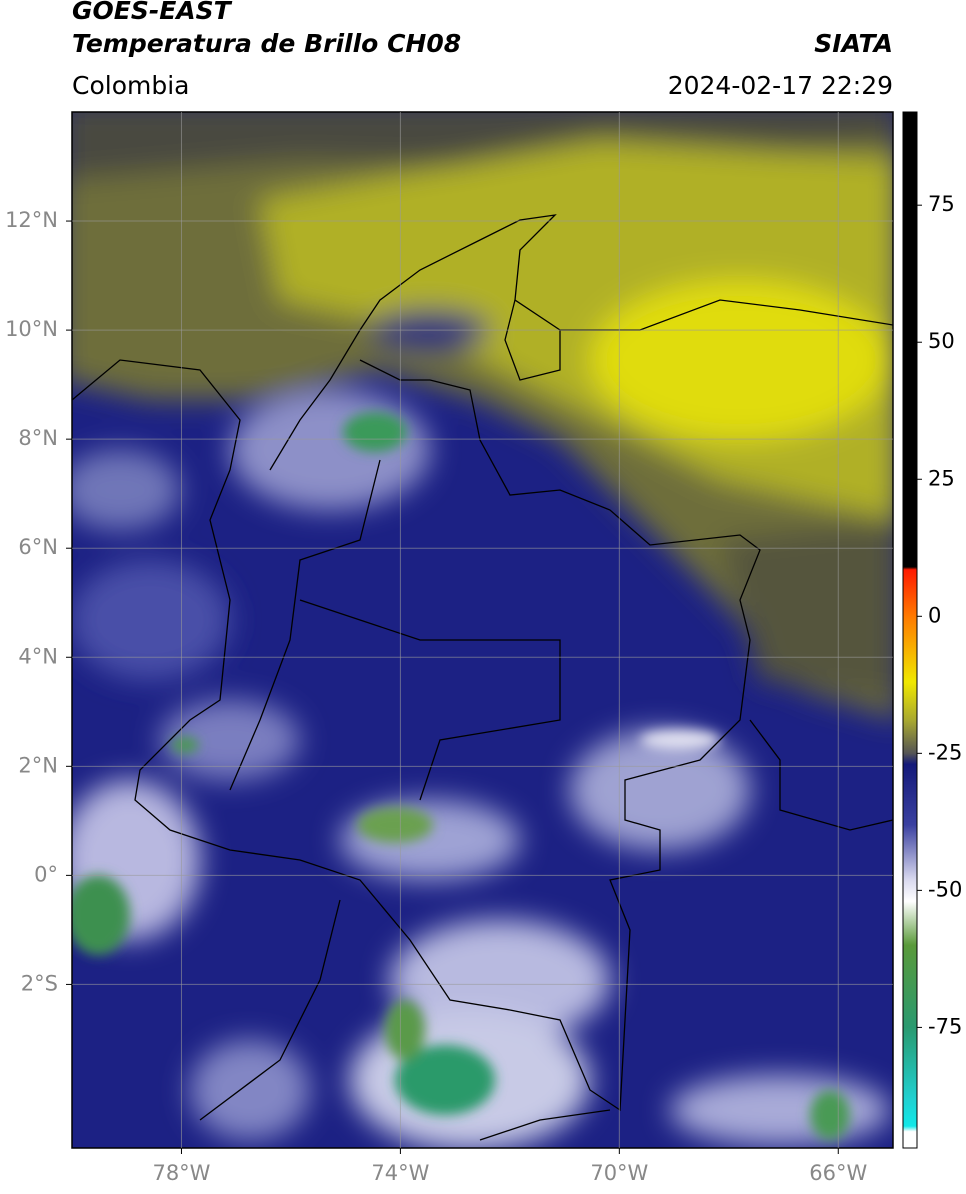  I want to click on colorbar-tick-label: 75, so click(941, 204).